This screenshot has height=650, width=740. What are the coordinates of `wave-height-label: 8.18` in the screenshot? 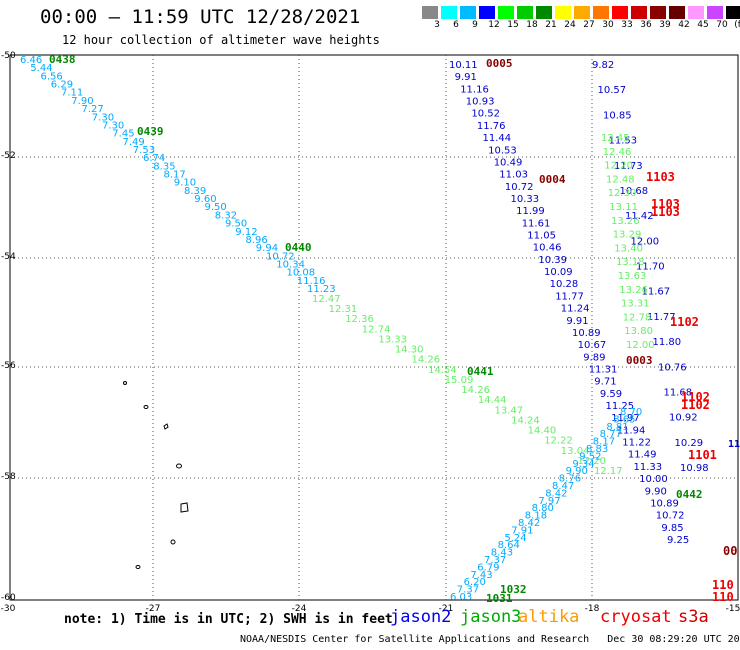 It's located at (536, 516).